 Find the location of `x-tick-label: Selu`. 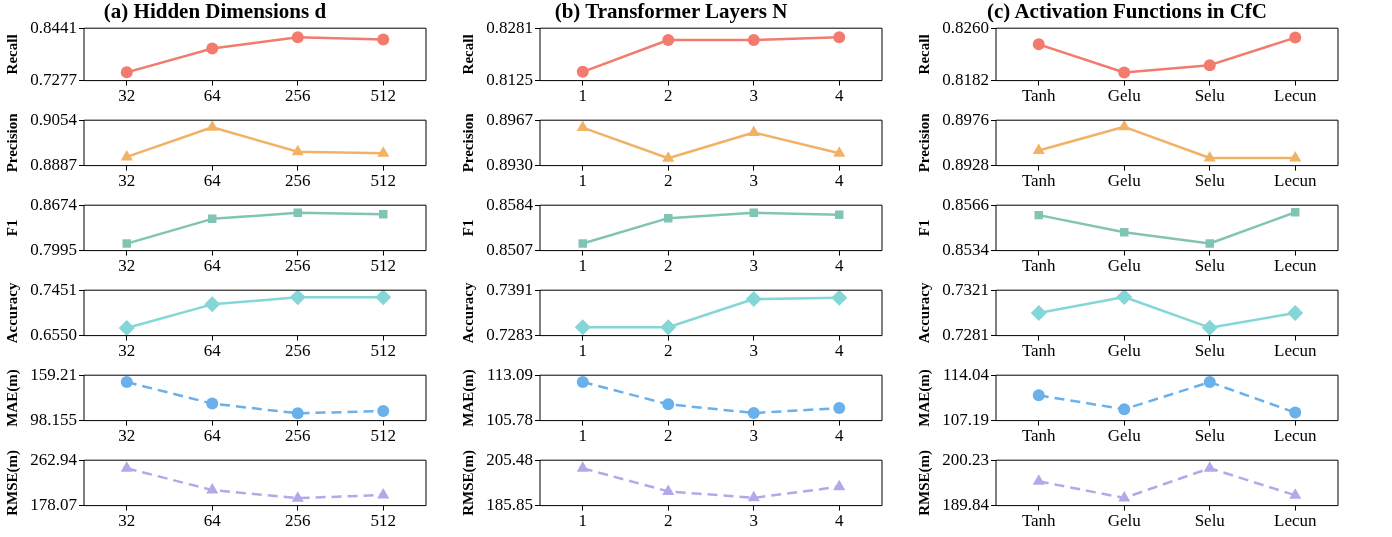

x-tick-label: Selu is located at coordinates (1210, 181).